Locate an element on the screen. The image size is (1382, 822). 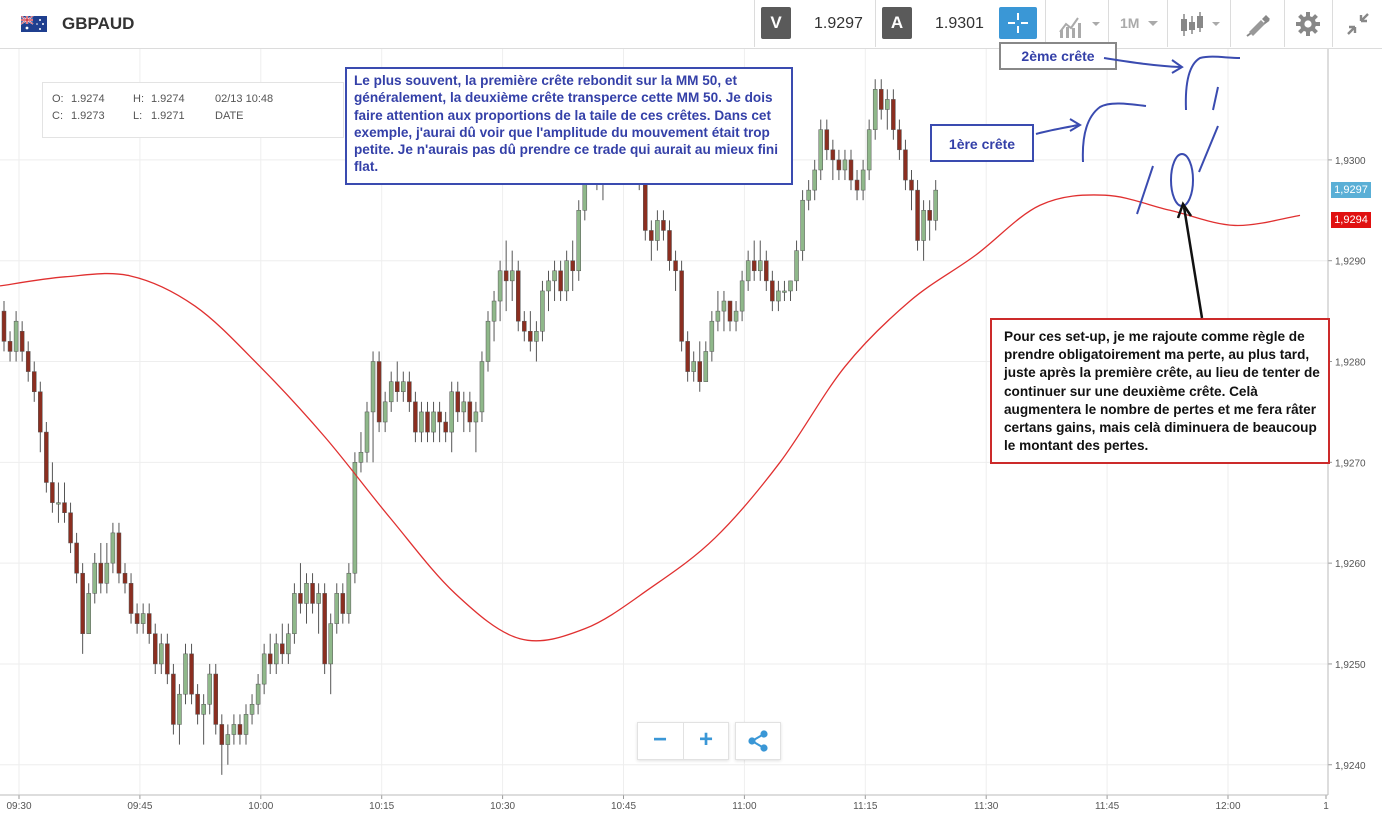
crosshair-button is located at coordinates (1018, 23).